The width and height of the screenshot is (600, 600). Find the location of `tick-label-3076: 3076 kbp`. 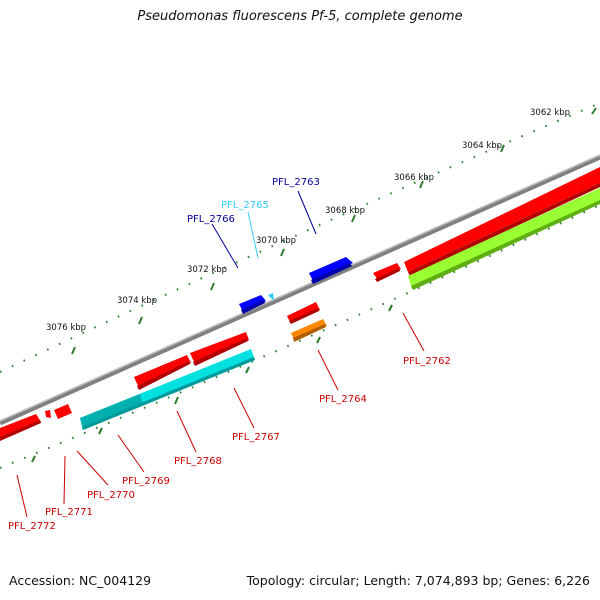

tick-label-3076: 3076 kbp is located at coordinates (66, 328).